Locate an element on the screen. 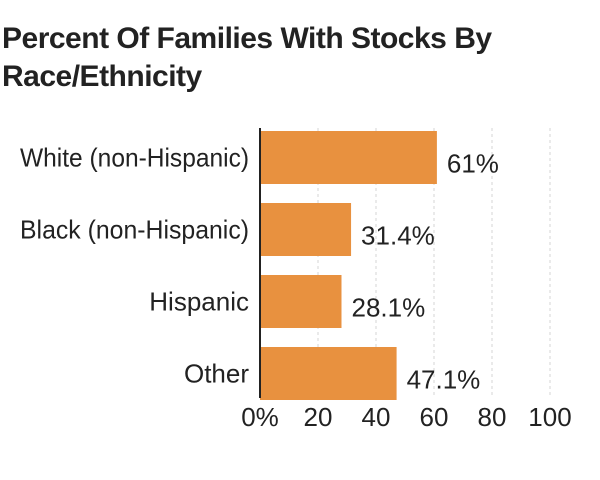  x-tick-label-40: 40 is located at coordinates (376, 417).